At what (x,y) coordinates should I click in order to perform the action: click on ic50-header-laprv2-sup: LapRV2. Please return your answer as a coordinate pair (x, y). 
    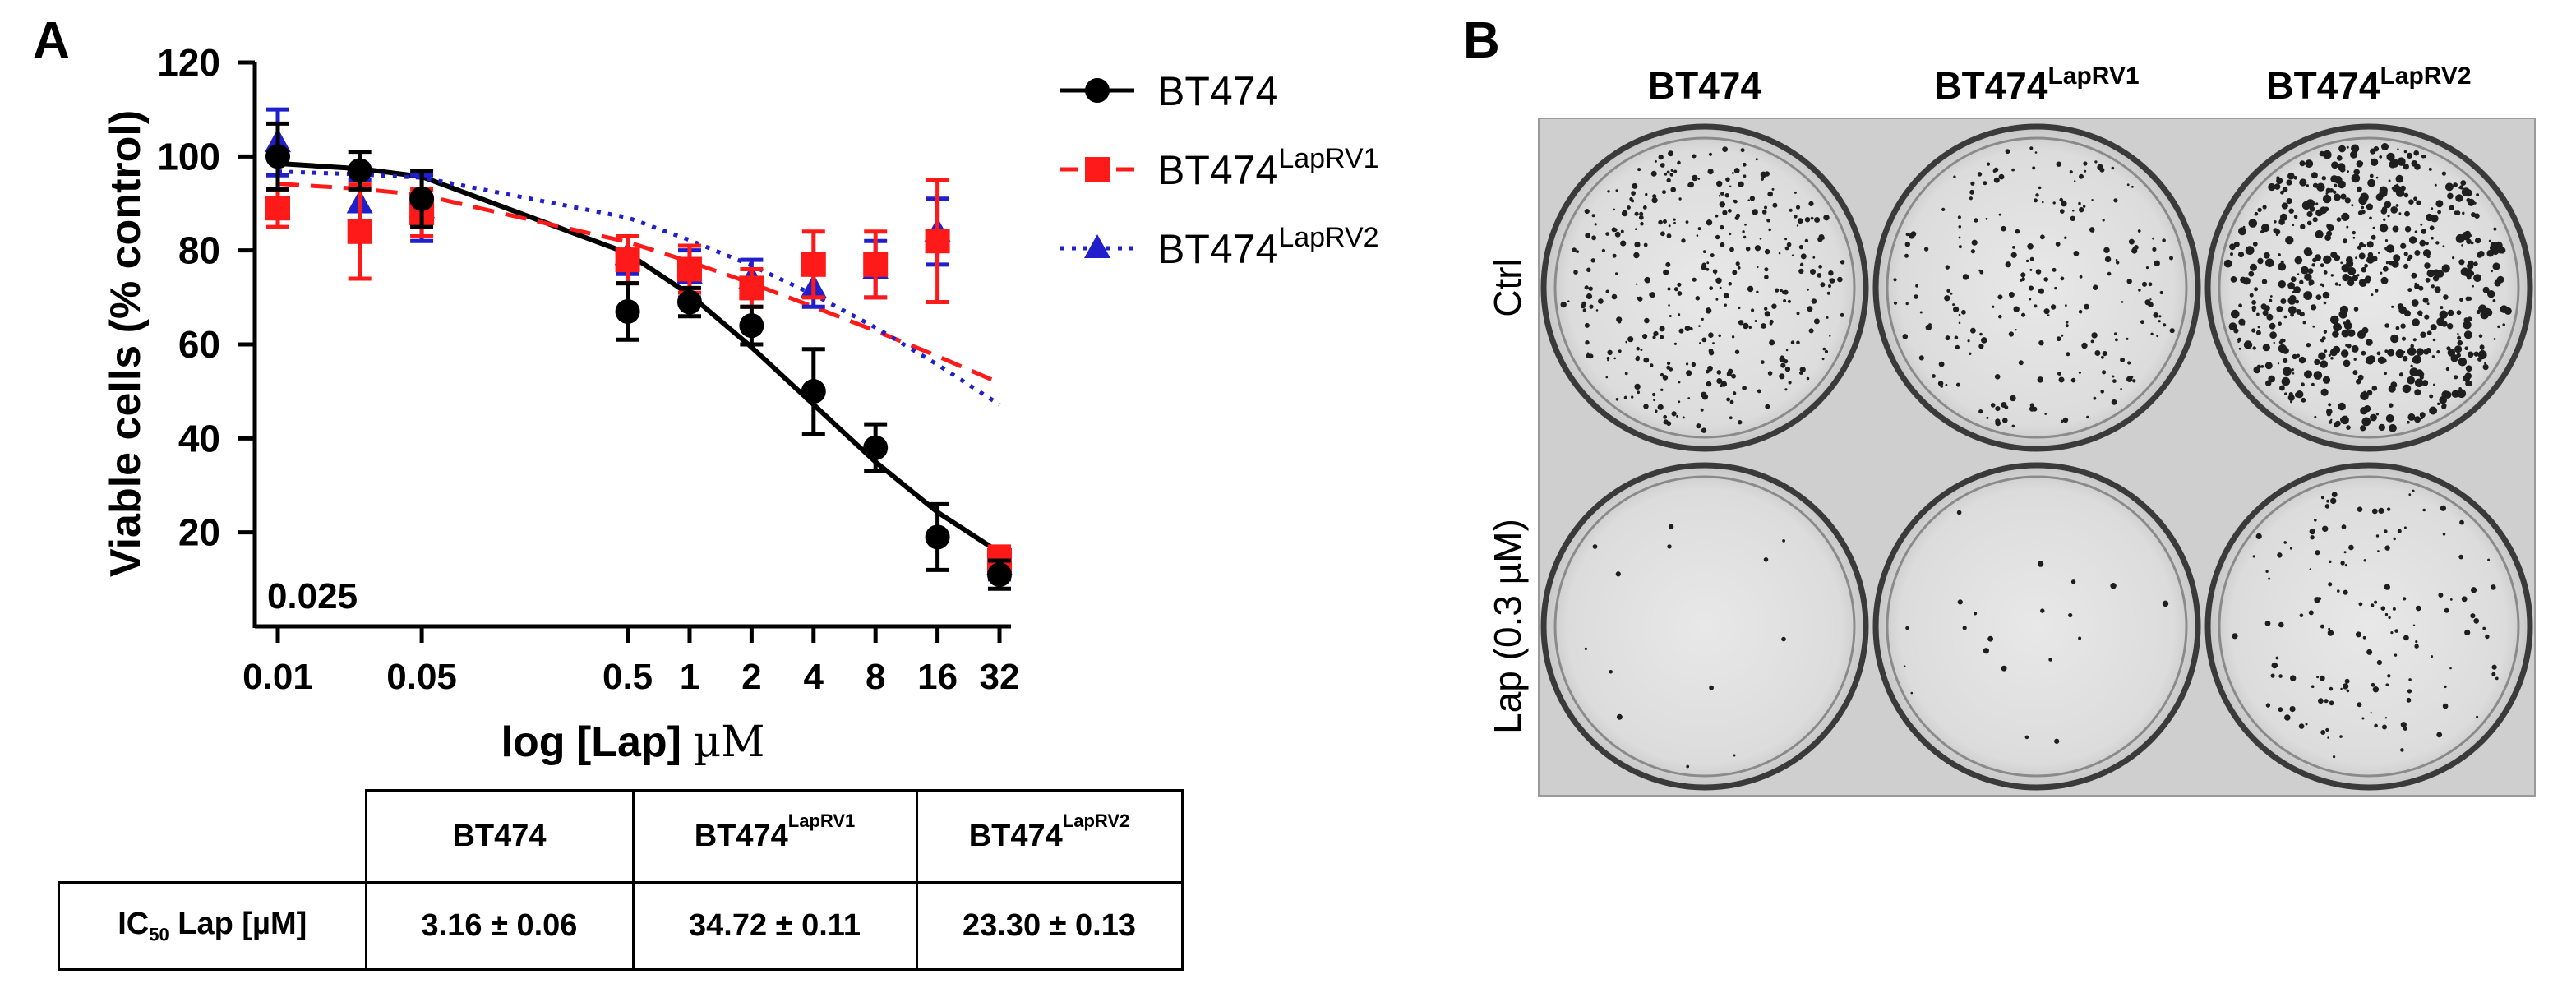
    Looking at the image, I should click on (1096, 820).